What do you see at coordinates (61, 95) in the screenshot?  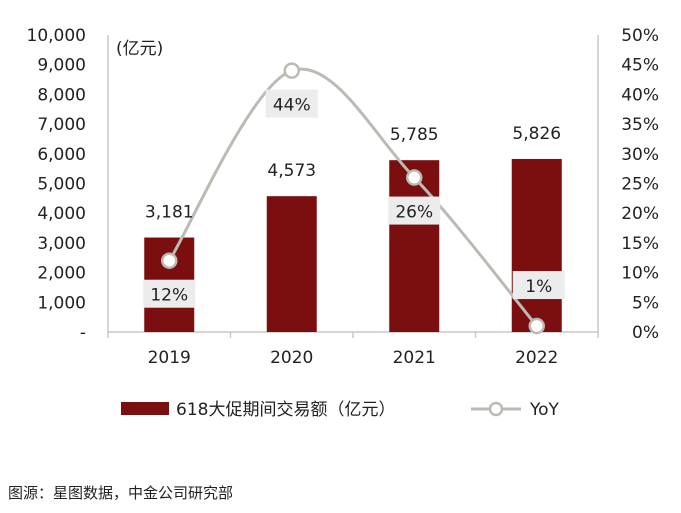 I see `y-left-tick-label: 8,000` at bounding box center [61, 95].